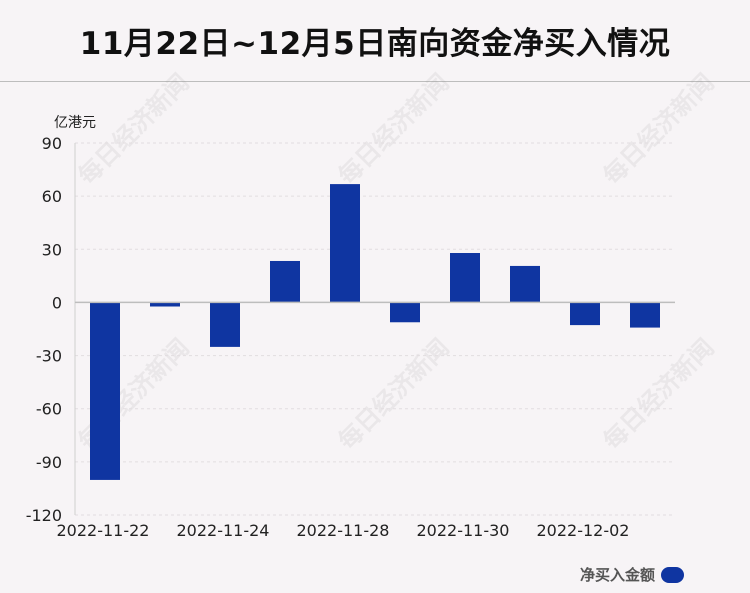 The image size is (750, 593). I want to click on y-tick-label: 30, so click(52, 249).